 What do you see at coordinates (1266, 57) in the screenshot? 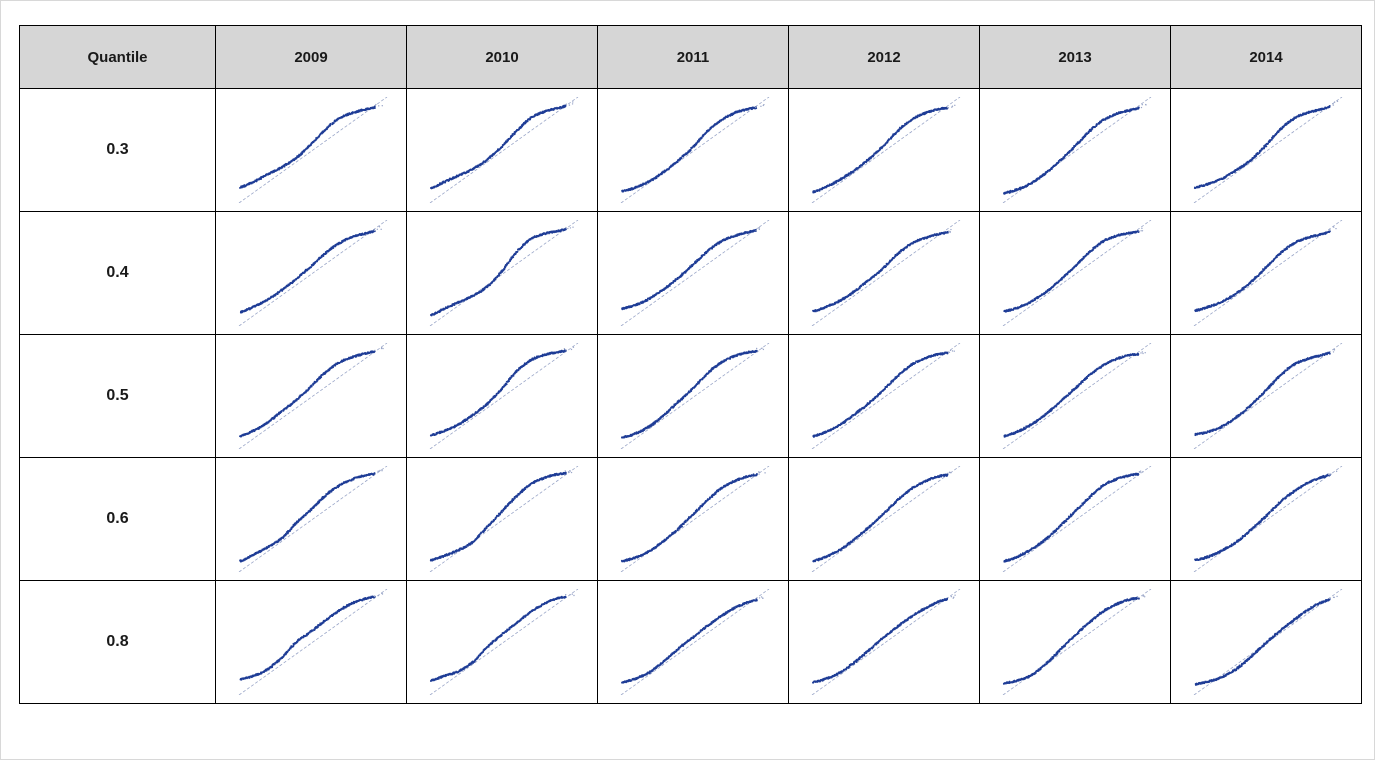
I see `header-year-2014: 2014` at bounding box center [1266, 57].